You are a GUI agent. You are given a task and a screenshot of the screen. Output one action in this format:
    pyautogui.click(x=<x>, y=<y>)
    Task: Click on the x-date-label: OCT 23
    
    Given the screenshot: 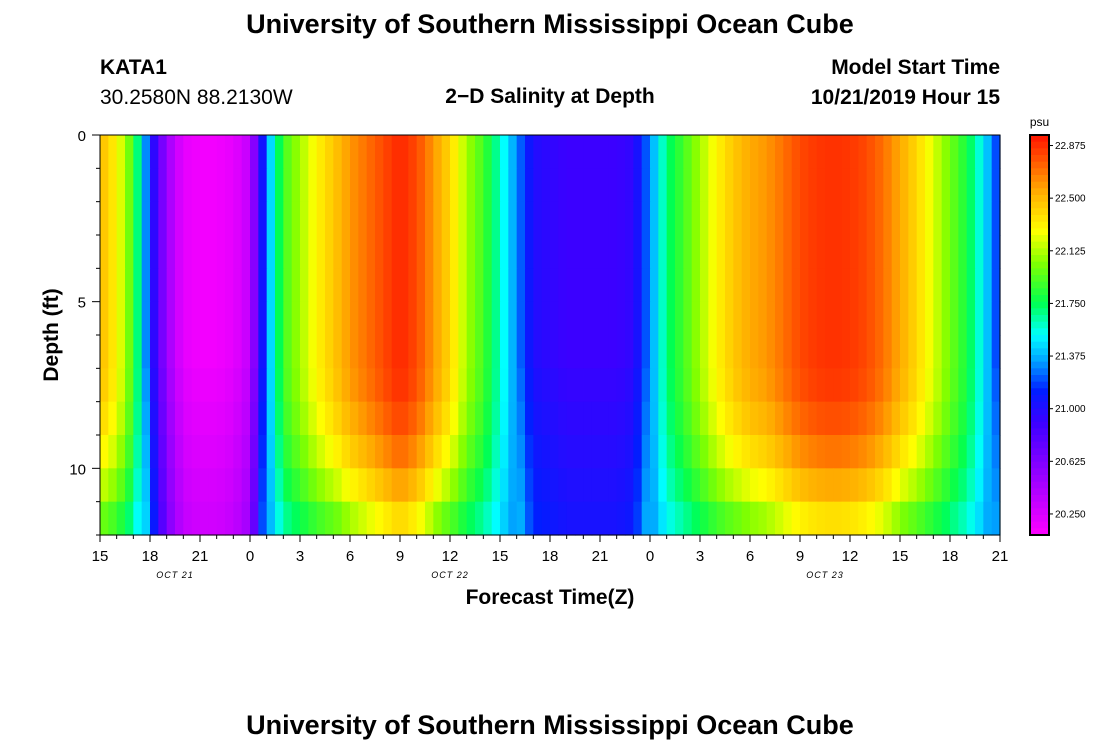 What is the action you would take?
    pyautogui.click(x=825, y=575)
    